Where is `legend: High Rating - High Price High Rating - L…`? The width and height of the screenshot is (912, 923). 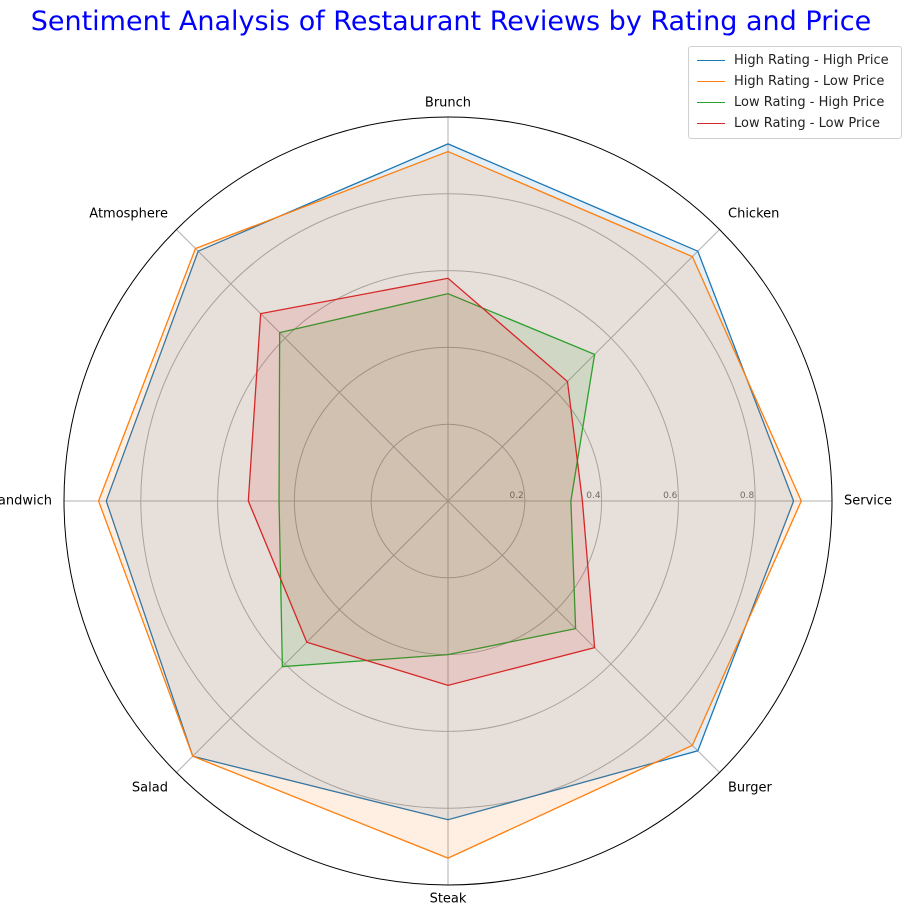 legend: High Rating - High Price High Rating - L… is located at coordinates (795, 92).